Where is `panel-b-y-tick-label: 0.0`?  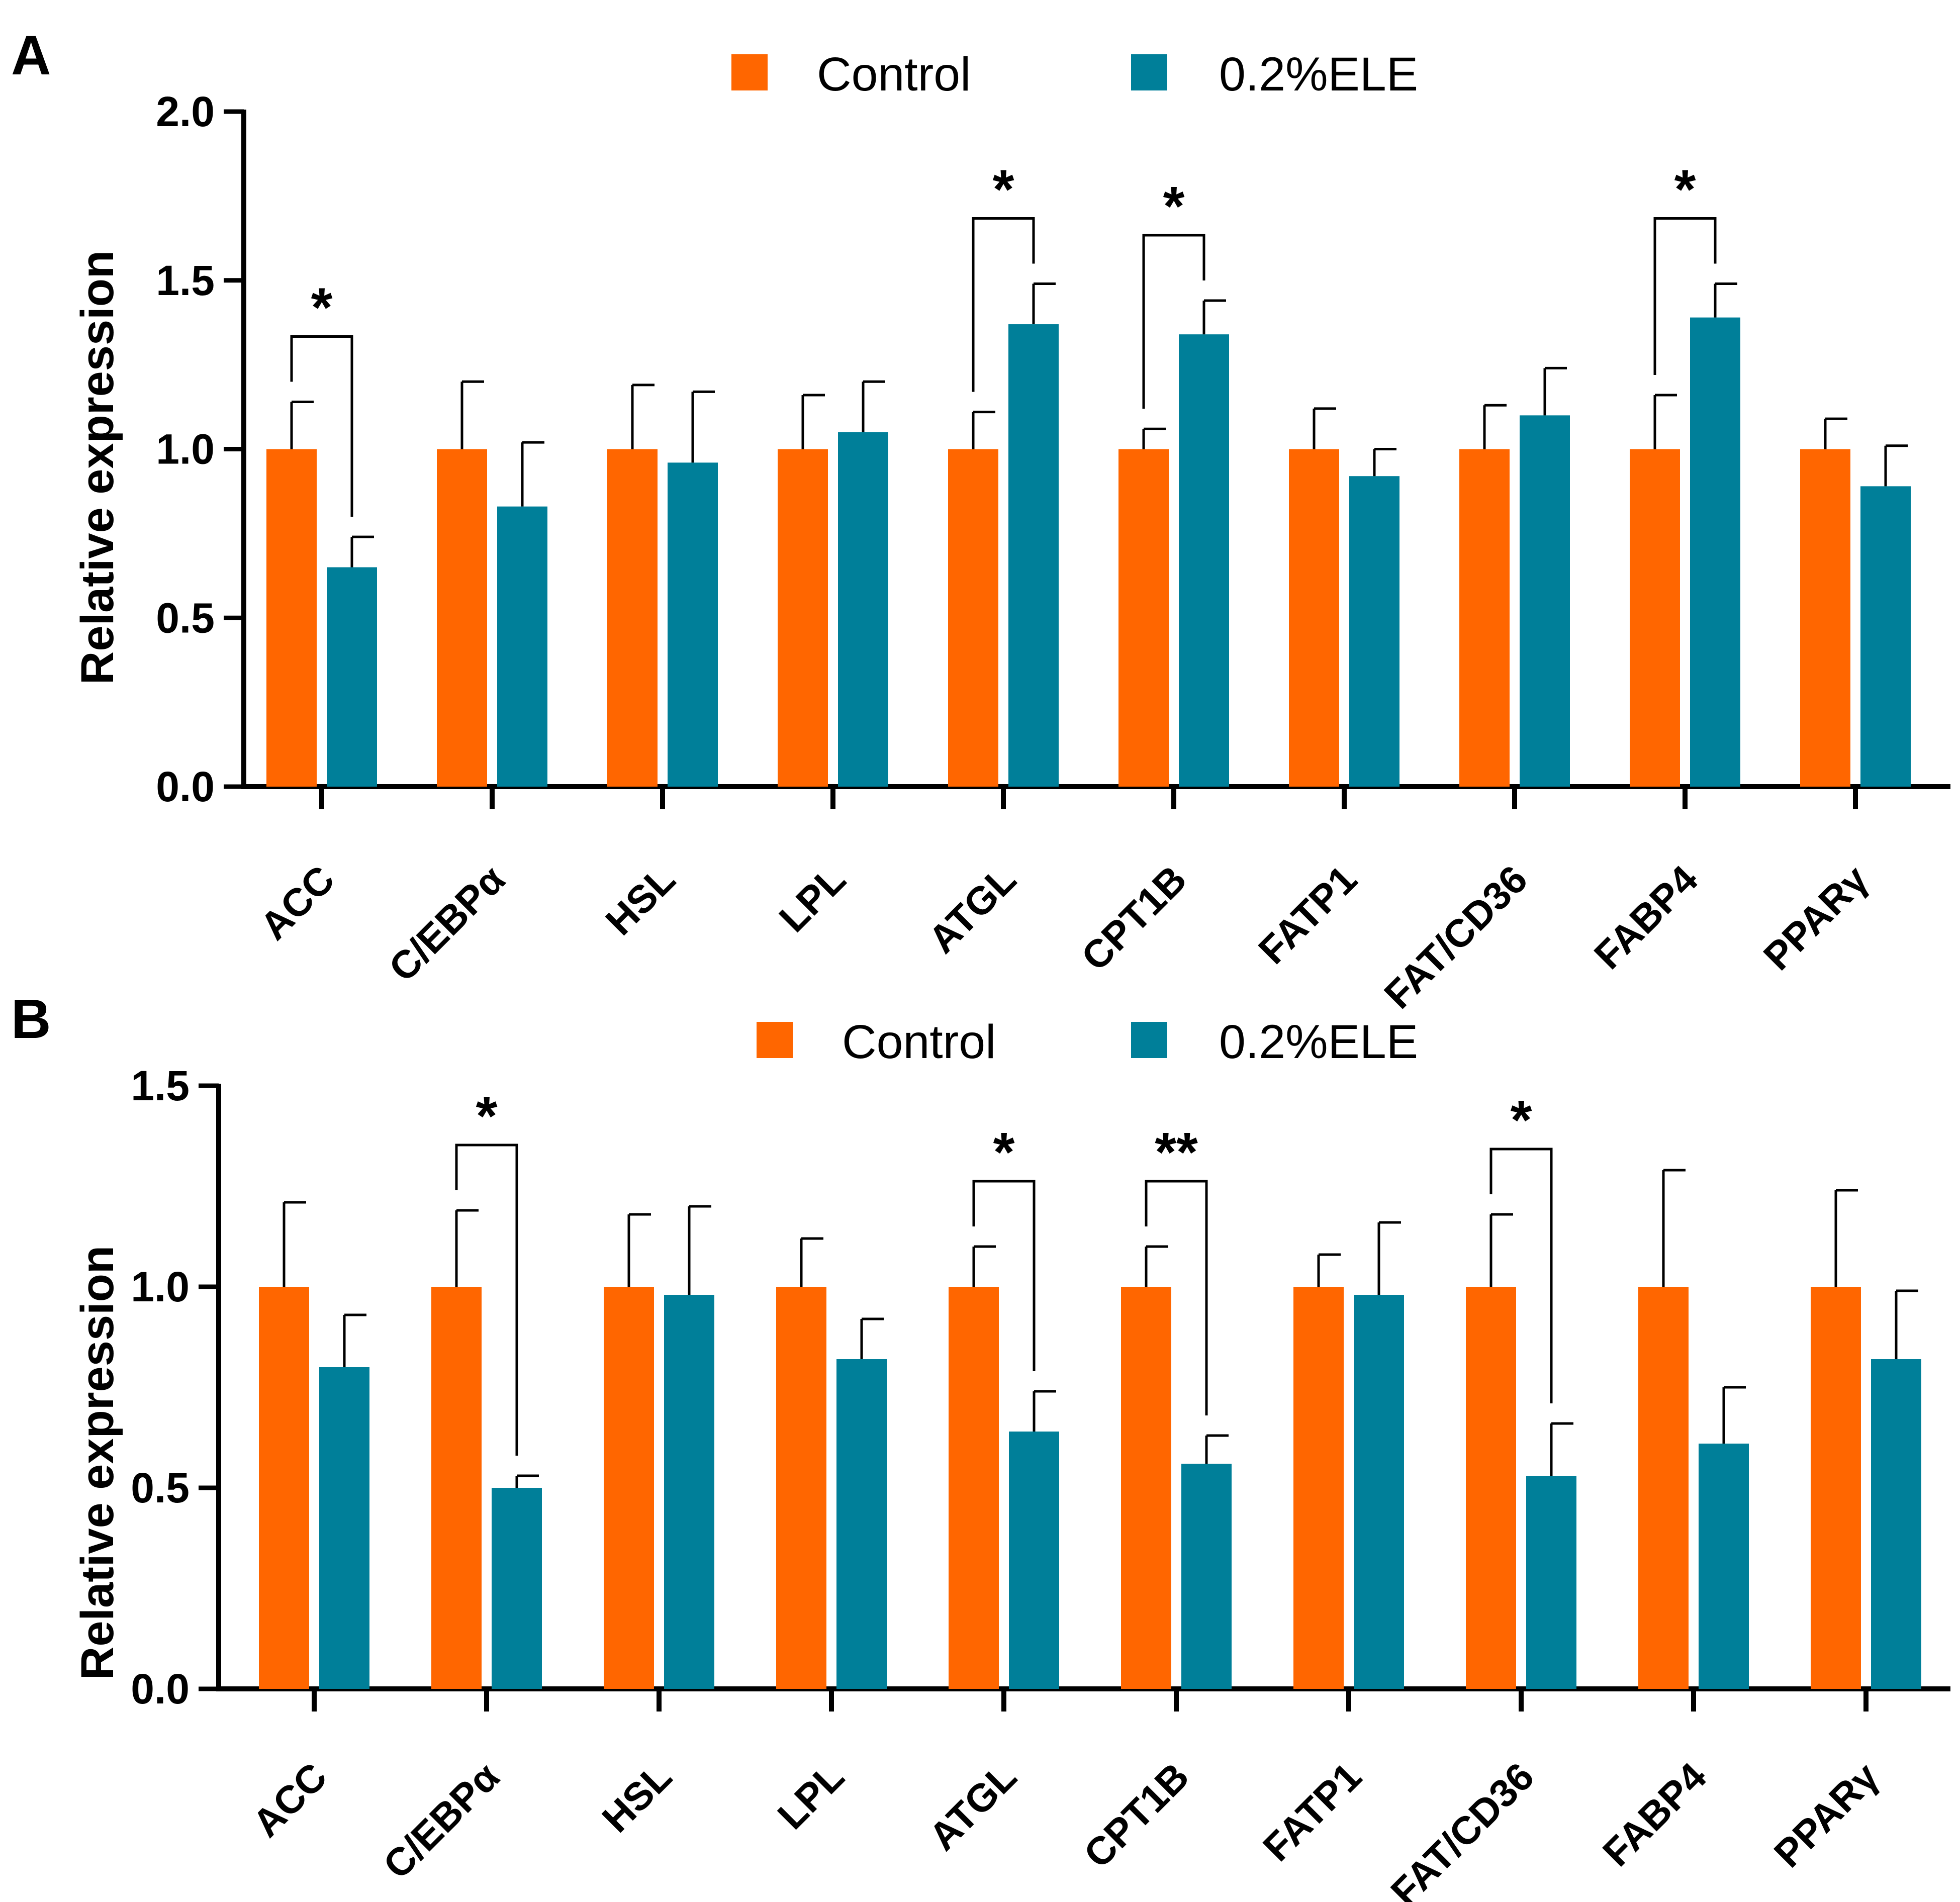 panel-b-y-tick-label: 0.0 is located at coordinates (160, 1689).